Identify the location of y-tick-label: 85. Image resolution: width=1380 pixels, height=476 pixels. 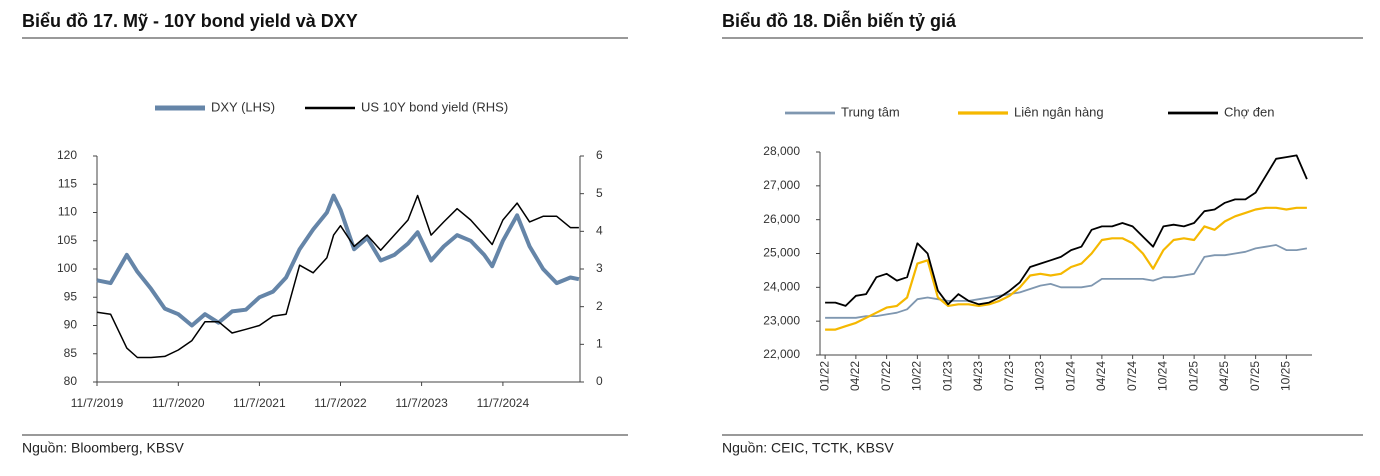
(71, 353).